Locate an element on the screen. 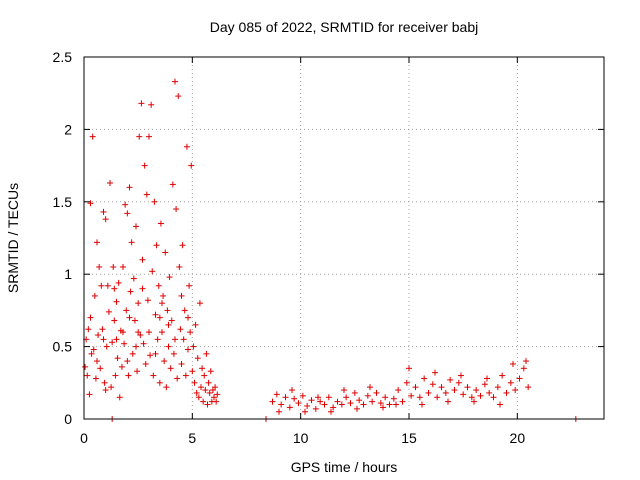 The image size is (640, 480). y-tick-label: 1 is located at coordinates (68, 274).